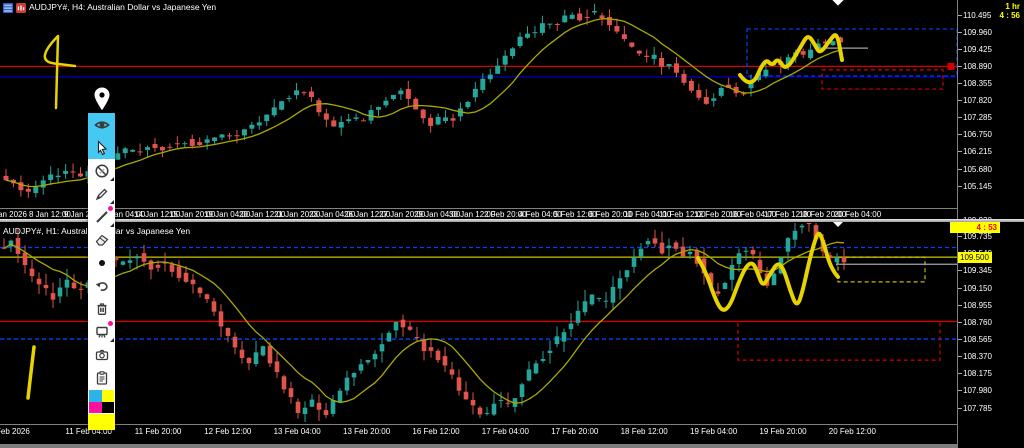 Image resolution: width=1024 pixels, height=448 pixels. I want to click on time-axis-label: 29 Jan 04:00, so click(437, 214).